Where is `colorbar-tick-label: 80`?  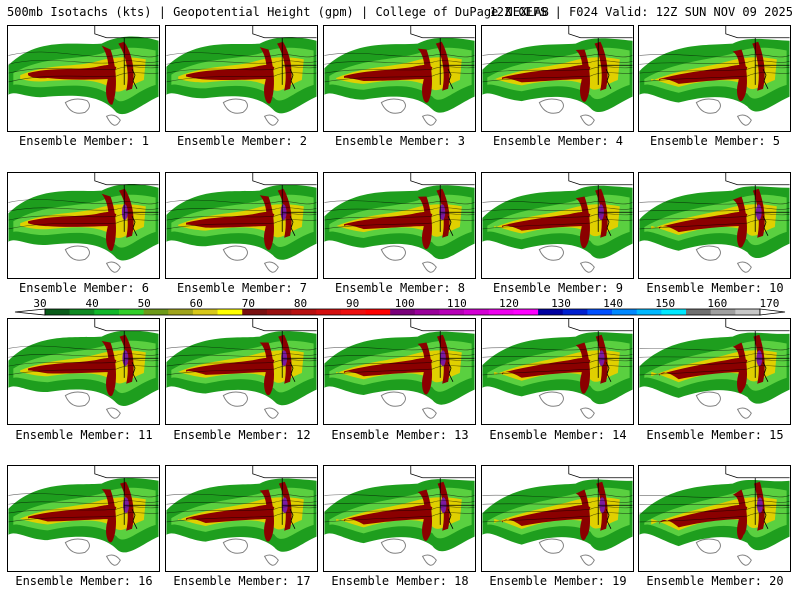 colorbar-tick-label: 80 is located at coordinates (300, 303).